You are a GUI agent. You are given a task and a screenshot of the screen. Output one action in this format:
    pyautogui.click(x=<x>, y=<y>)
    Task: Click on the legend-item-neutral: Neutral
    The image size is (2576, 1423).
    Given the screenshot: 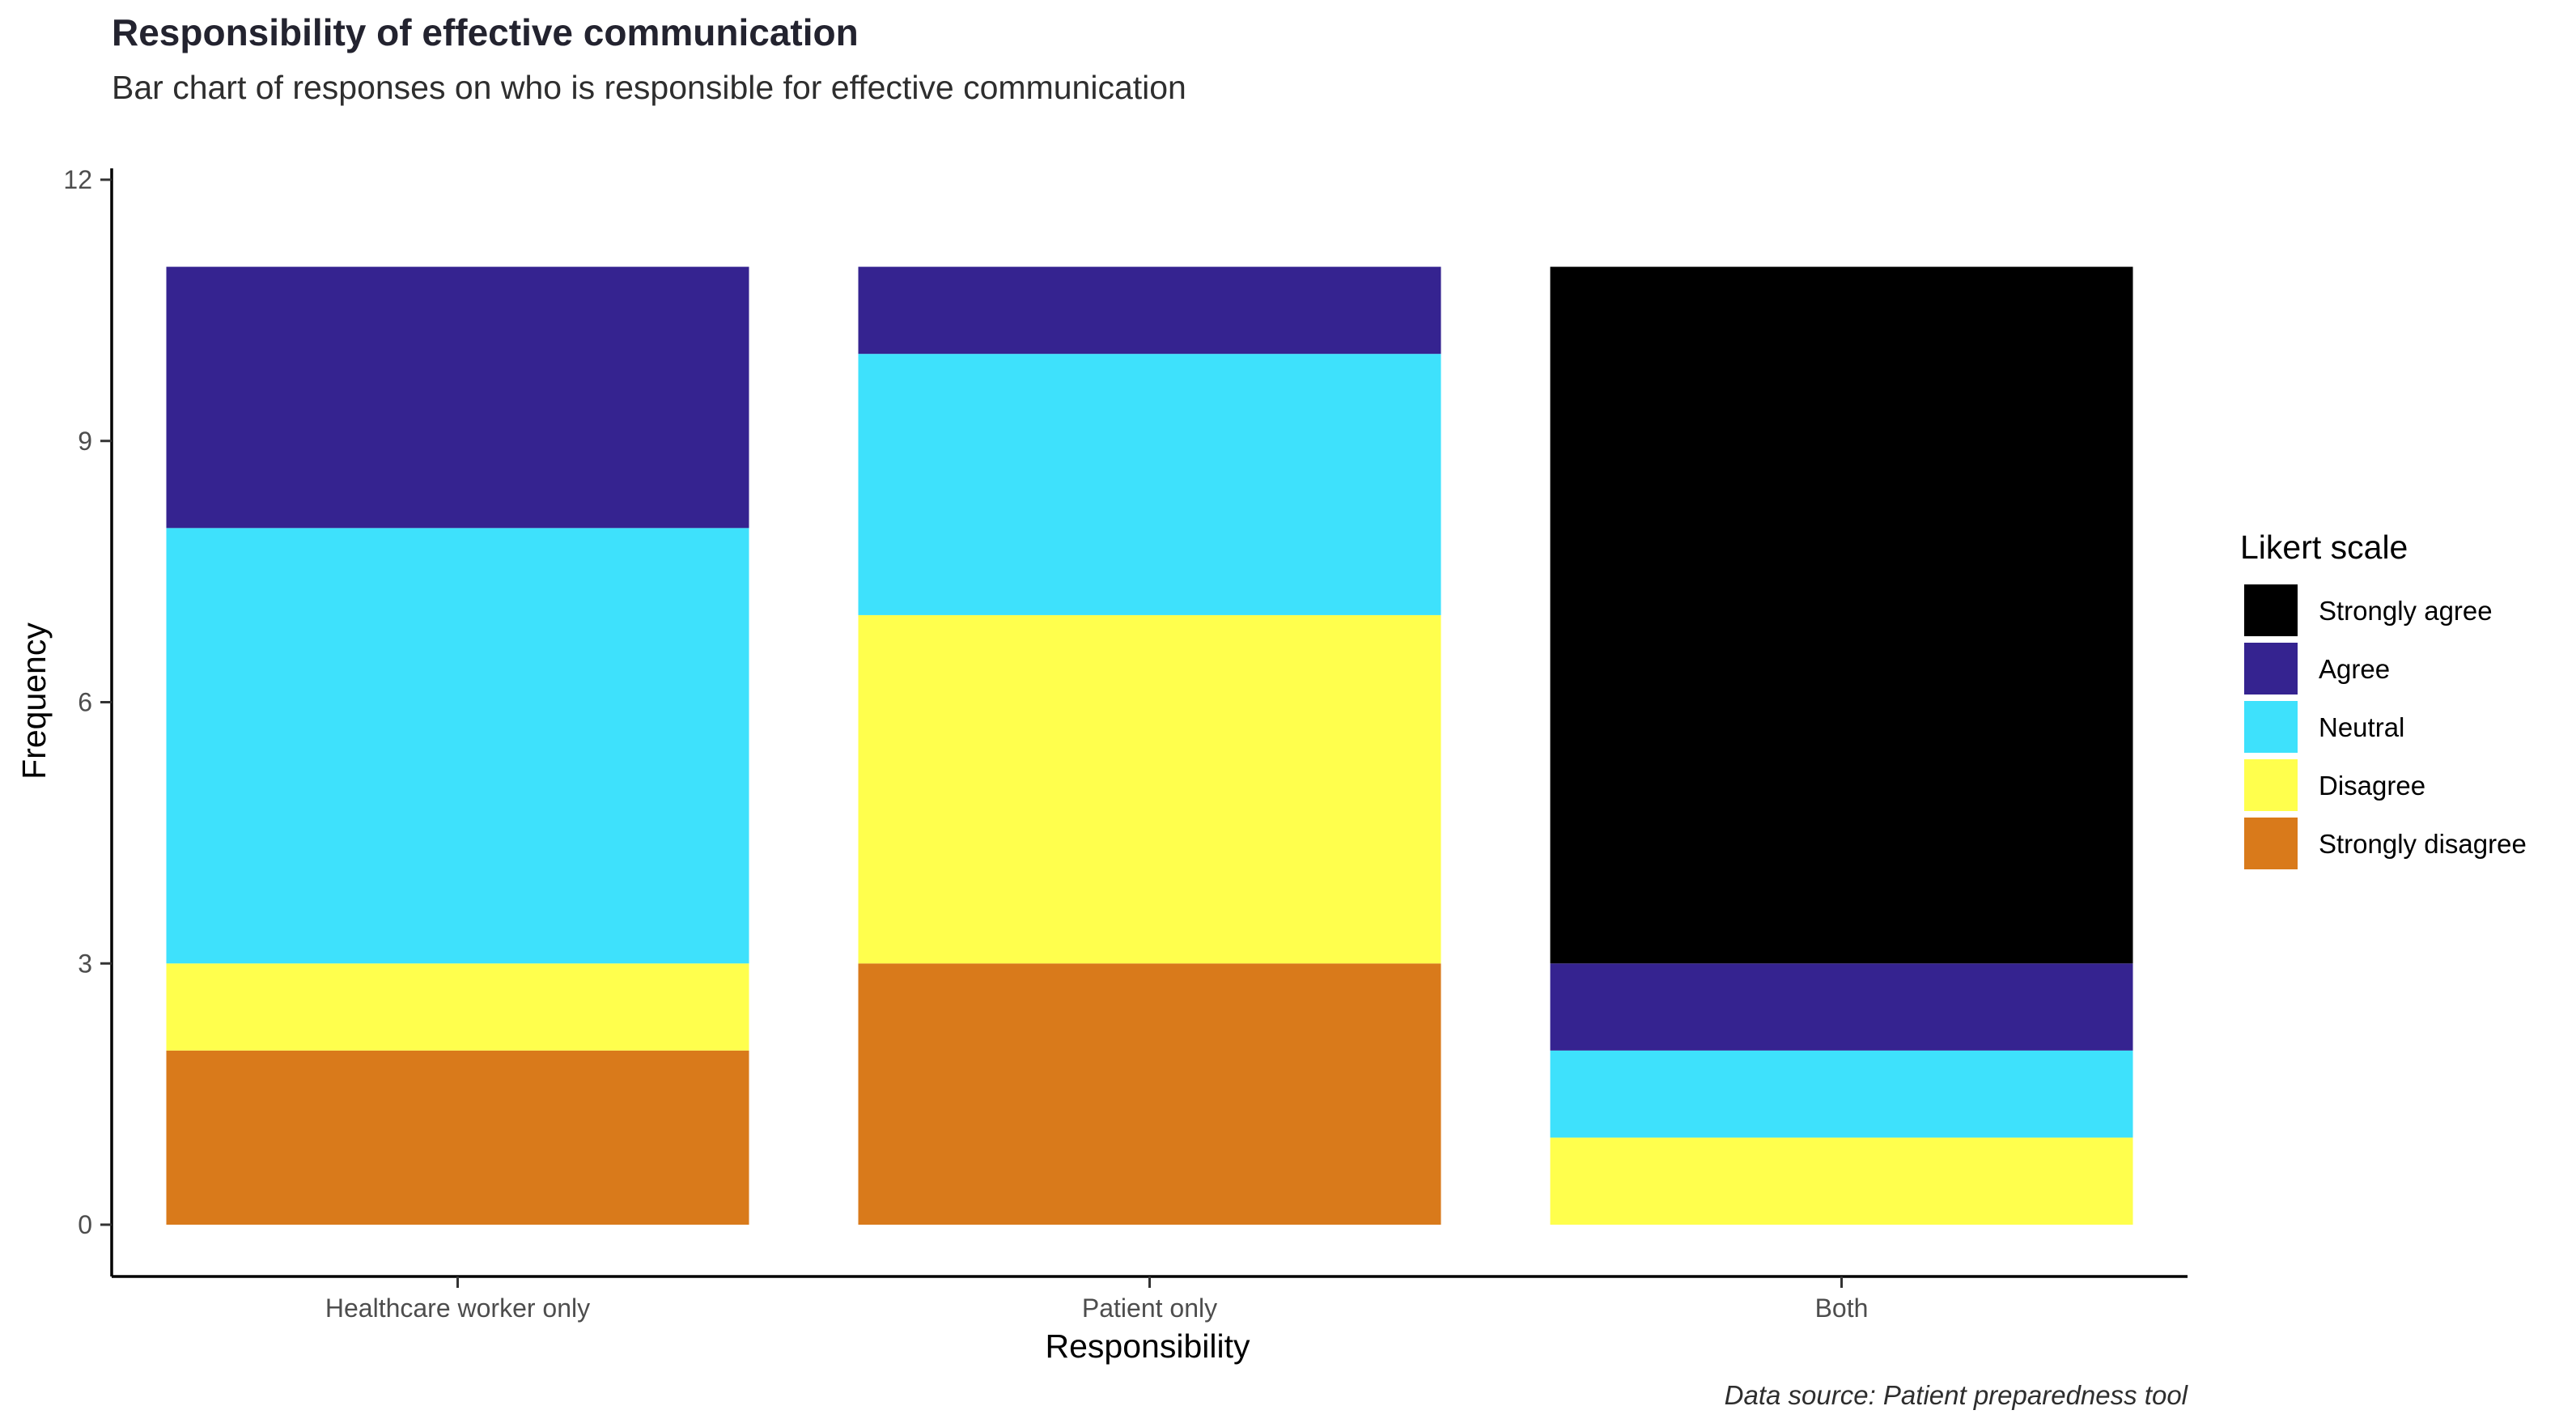 What is the action you would take?
    pyautogui.click(x=2324, y=727)
    